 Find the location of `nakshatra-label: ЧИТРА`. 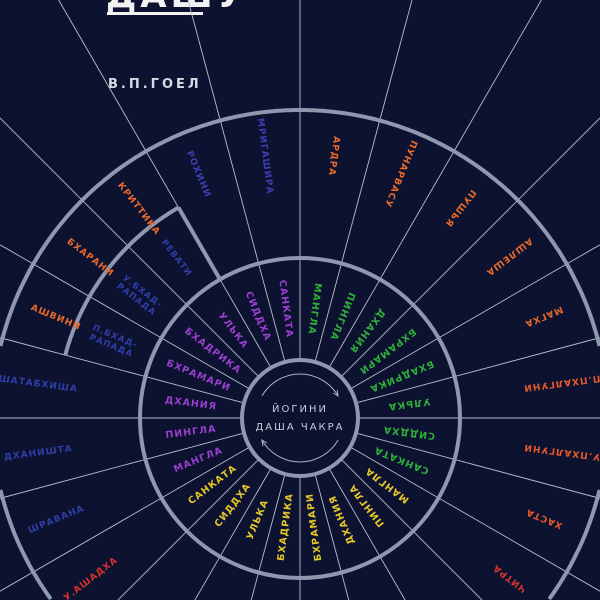

nakshatra-label: ЧИТРА is located at coordinates (509, 578).